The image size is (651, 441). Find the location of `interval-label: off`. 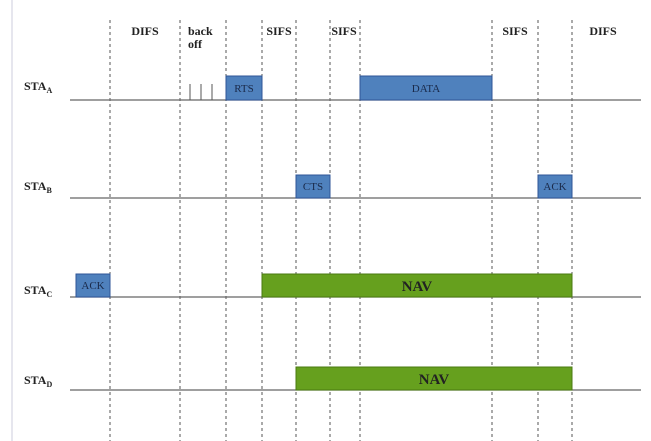

interval-label: off is located at coordinates (195, 44).